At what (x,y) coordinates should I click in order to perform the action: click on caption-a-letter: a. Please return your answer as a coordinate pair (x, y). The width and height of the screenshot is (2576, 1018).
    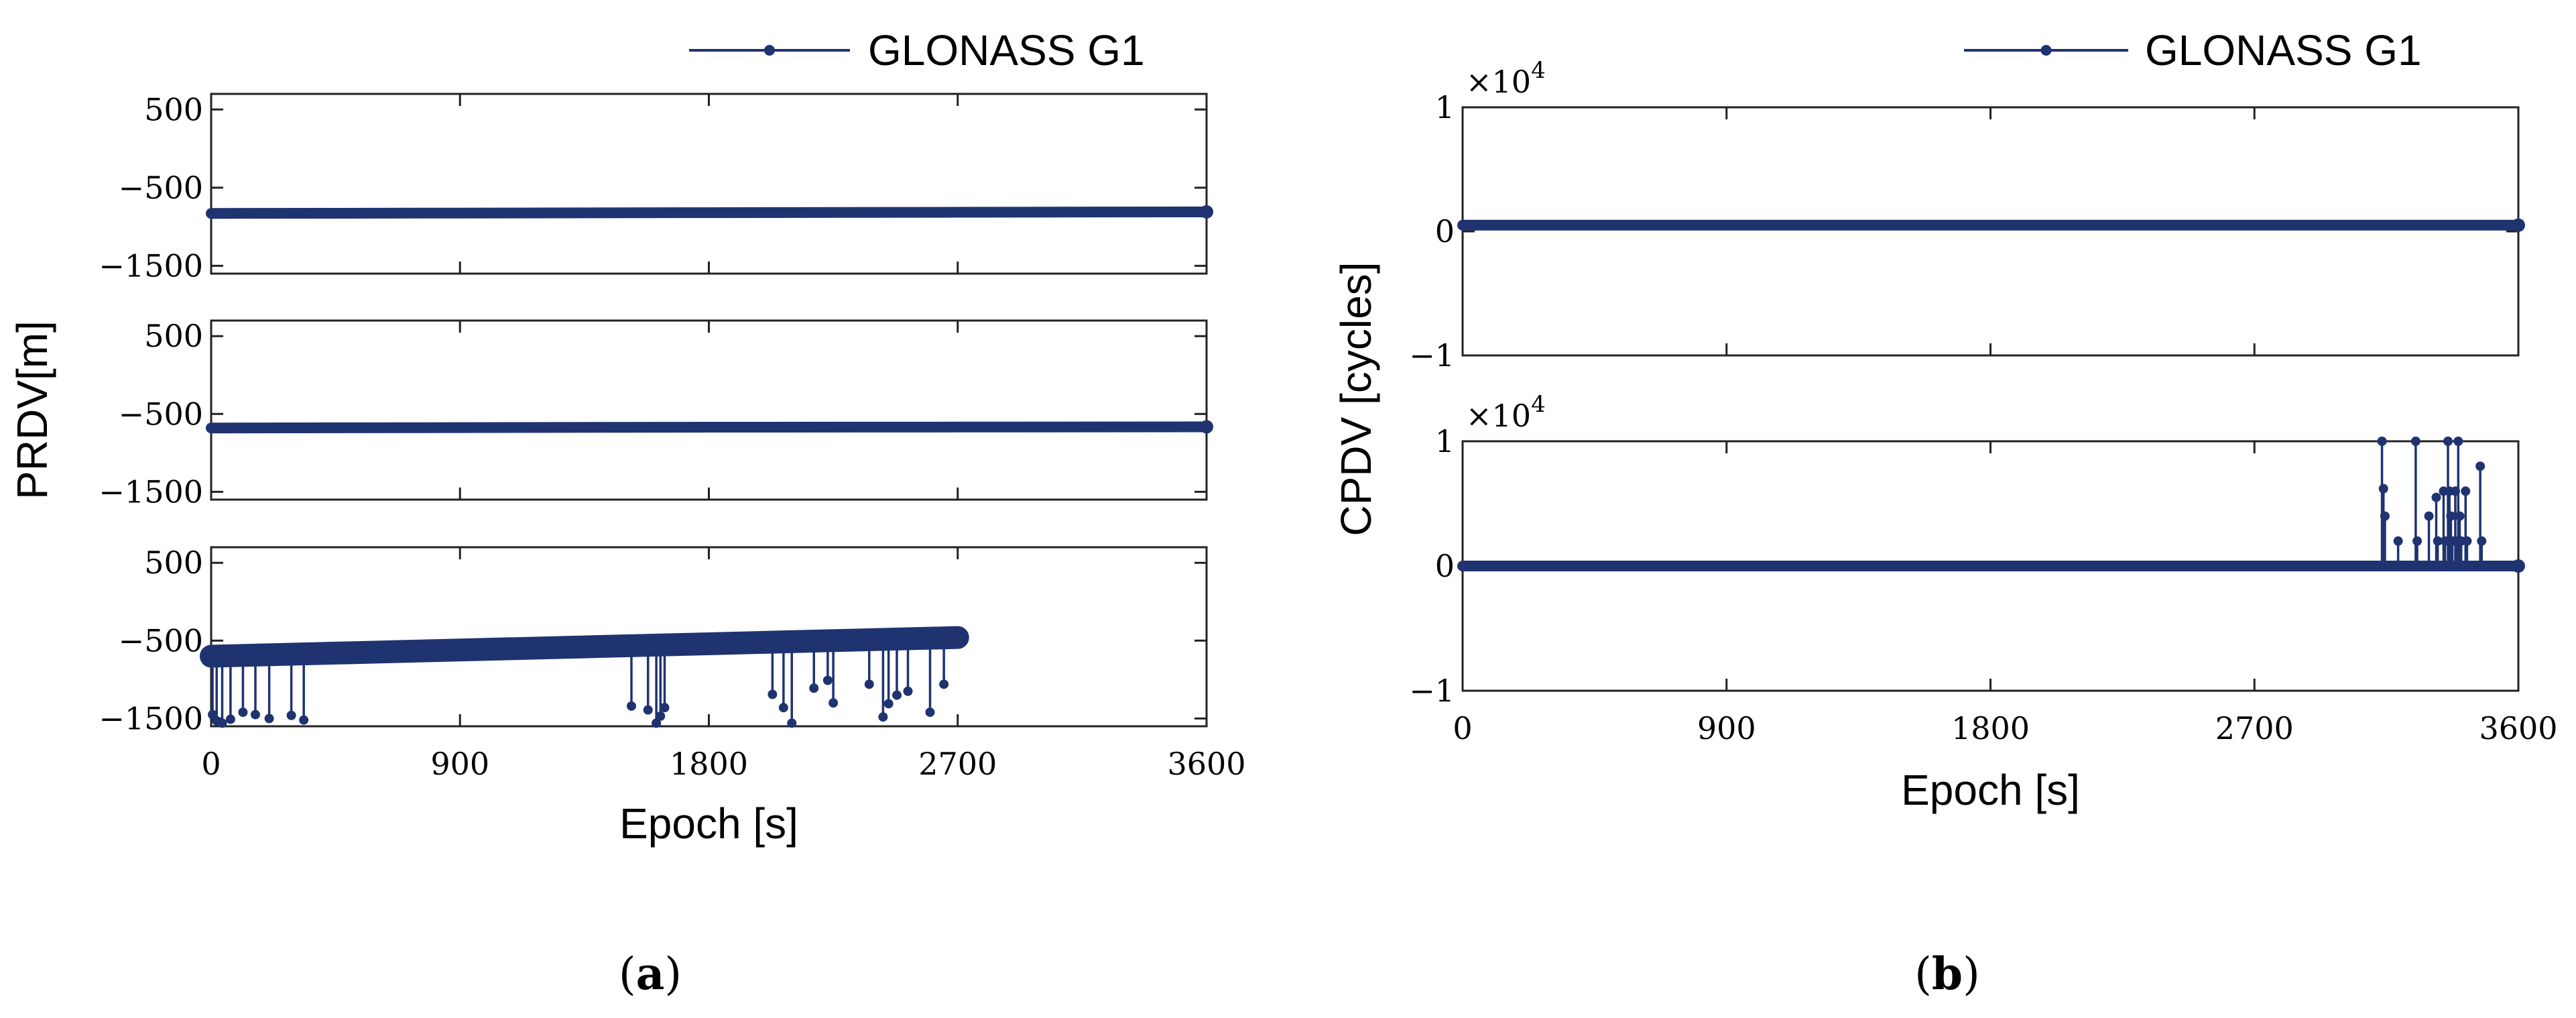
    Looking at the image, I should click on (651, 974).